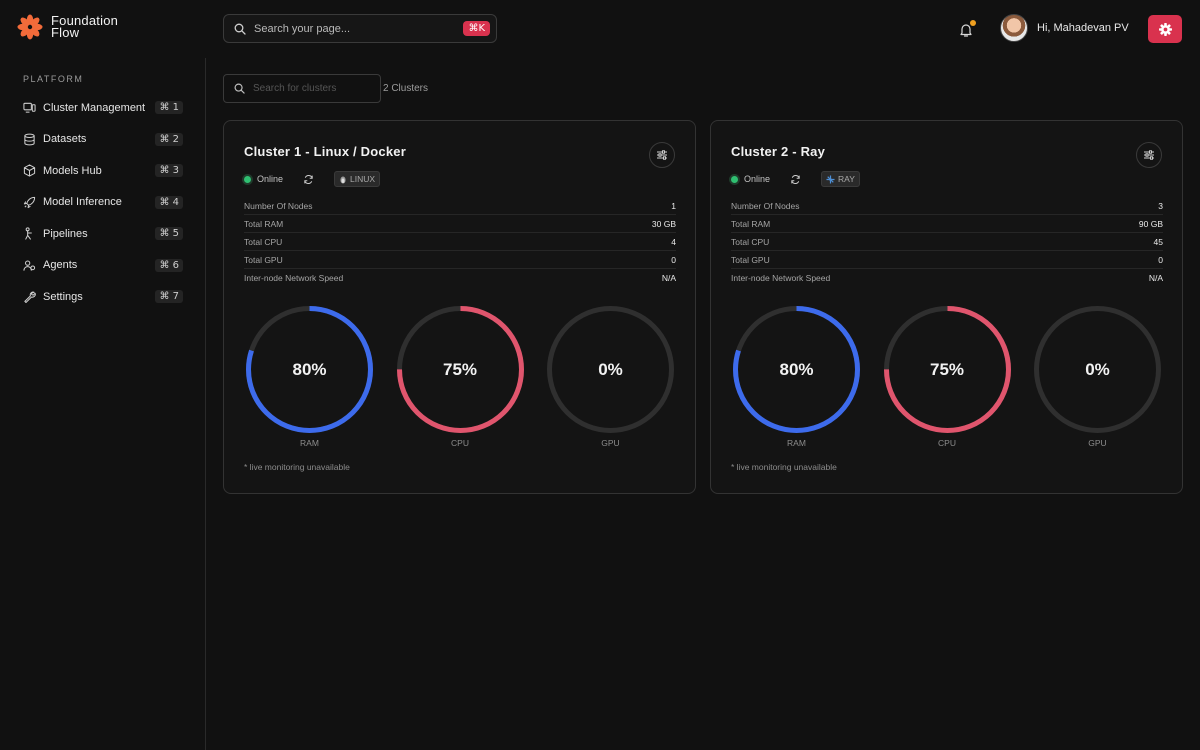  What do you see at coordinates (967, 29) in the screenshot?
I see `notifications-button` at bounding box center [967, 29].